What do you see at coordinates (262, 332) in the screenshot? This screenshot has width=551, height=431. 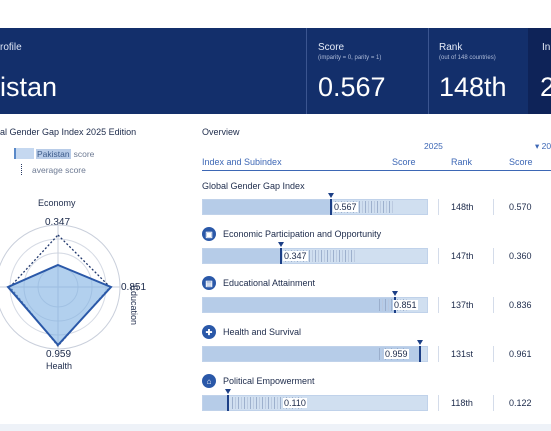 I see `row-label-text: Health and Survival` at bounding box center [262, 332].